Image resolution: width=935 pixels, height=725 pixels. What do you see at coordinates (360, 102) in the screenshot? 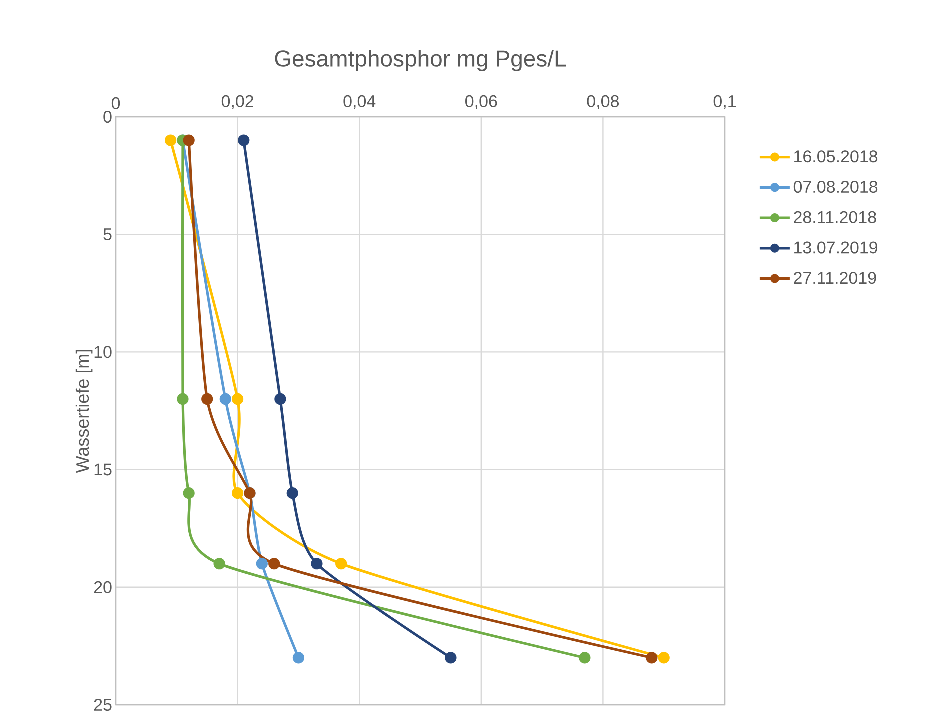
I see `x-tick-label: 0,04` at bounding box center [360, 102].